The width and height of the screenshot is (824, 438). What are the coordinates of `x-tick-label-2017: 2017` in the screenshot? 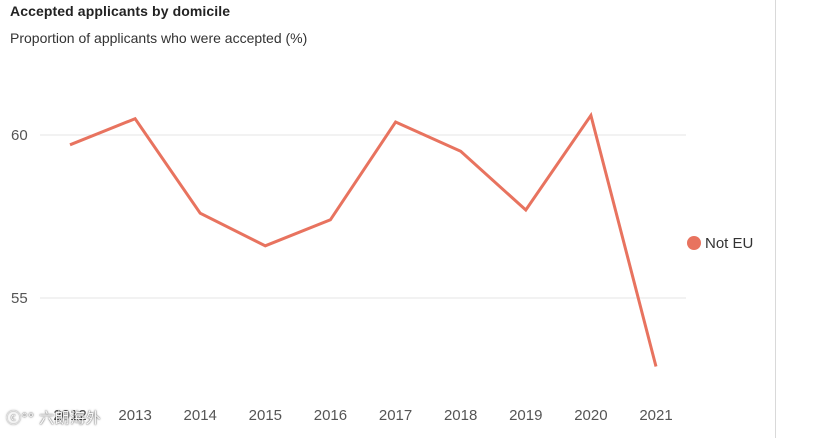 It's located at (395, 415).